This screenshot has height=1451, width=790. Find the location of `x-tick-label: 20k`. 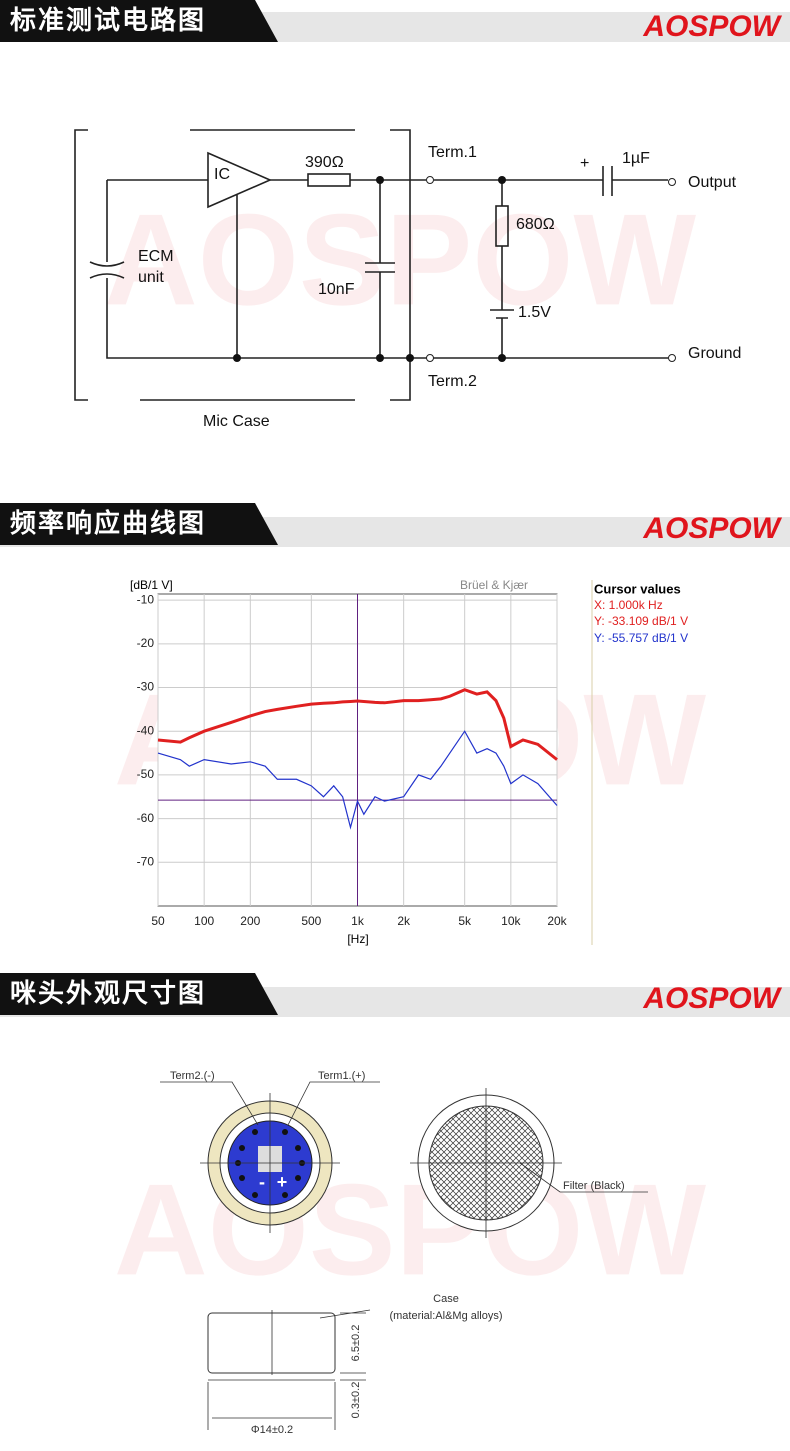

x-tick-label: 20k is located at coordinates (557, 921).